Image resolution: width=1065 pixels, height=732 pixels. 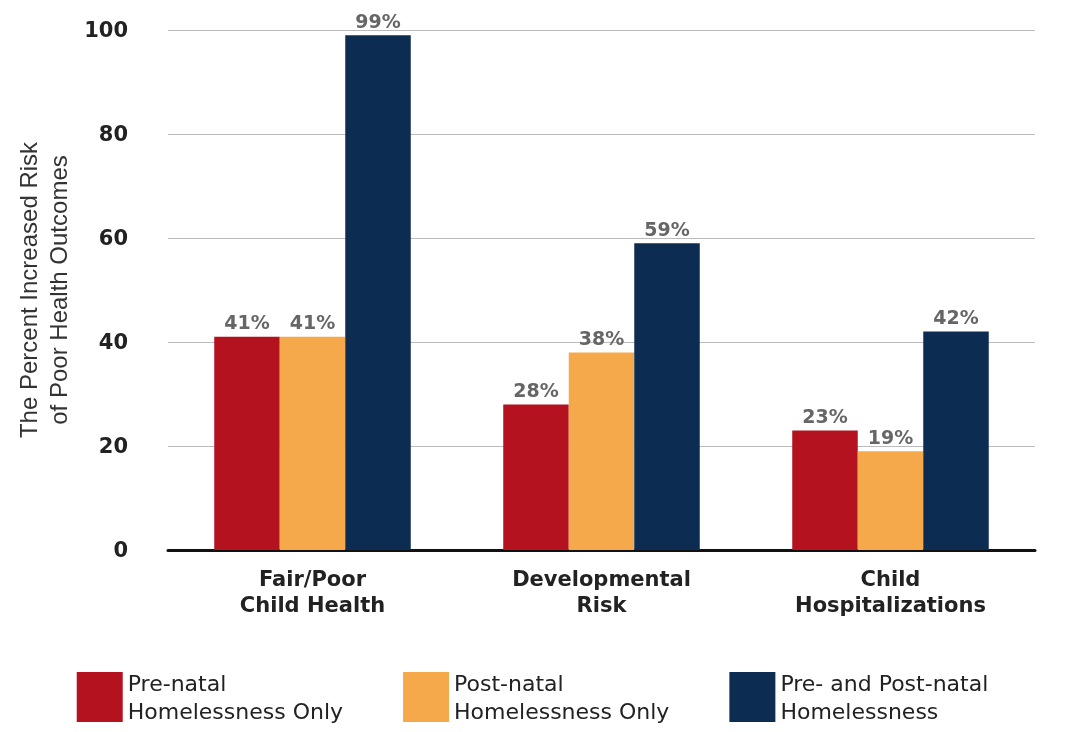 What do you see at coordinates (601, 592) in the screenshot?
I see `x-tick-label: Developmental Risk` at bounding box center [601, 592].